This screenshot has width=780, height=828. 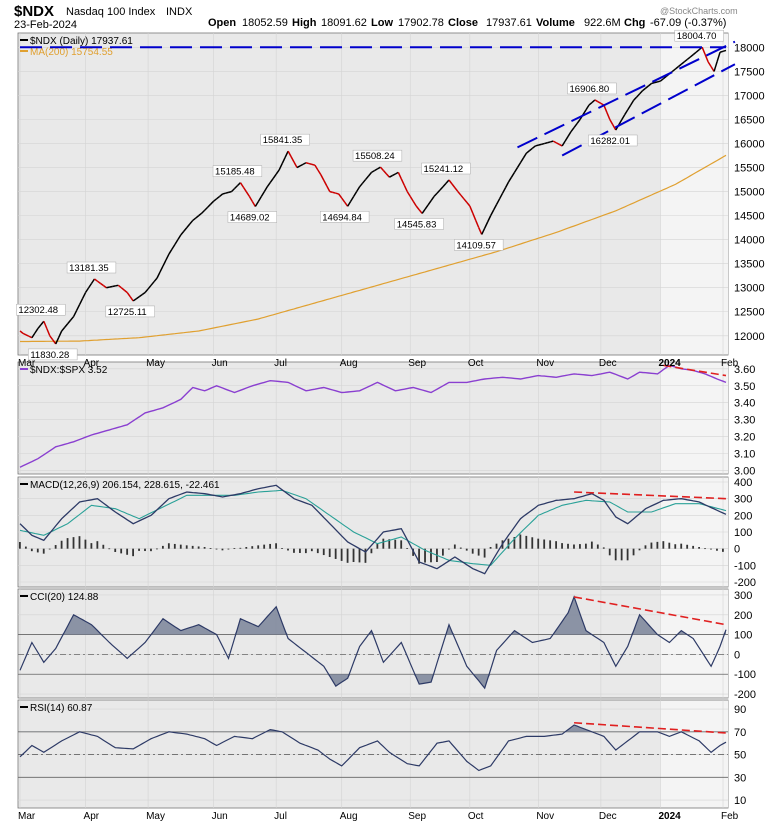 I want to click on rsi-tick-label: 90, so click(x=740, y=710).